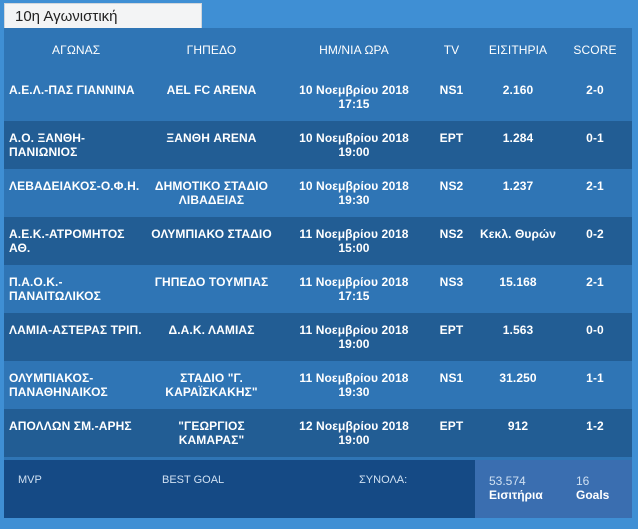  What do you see at coordinates (518, 90) in the screenshot?
I see `cell-tickets: 2.160` at bounding box center [518, 90].